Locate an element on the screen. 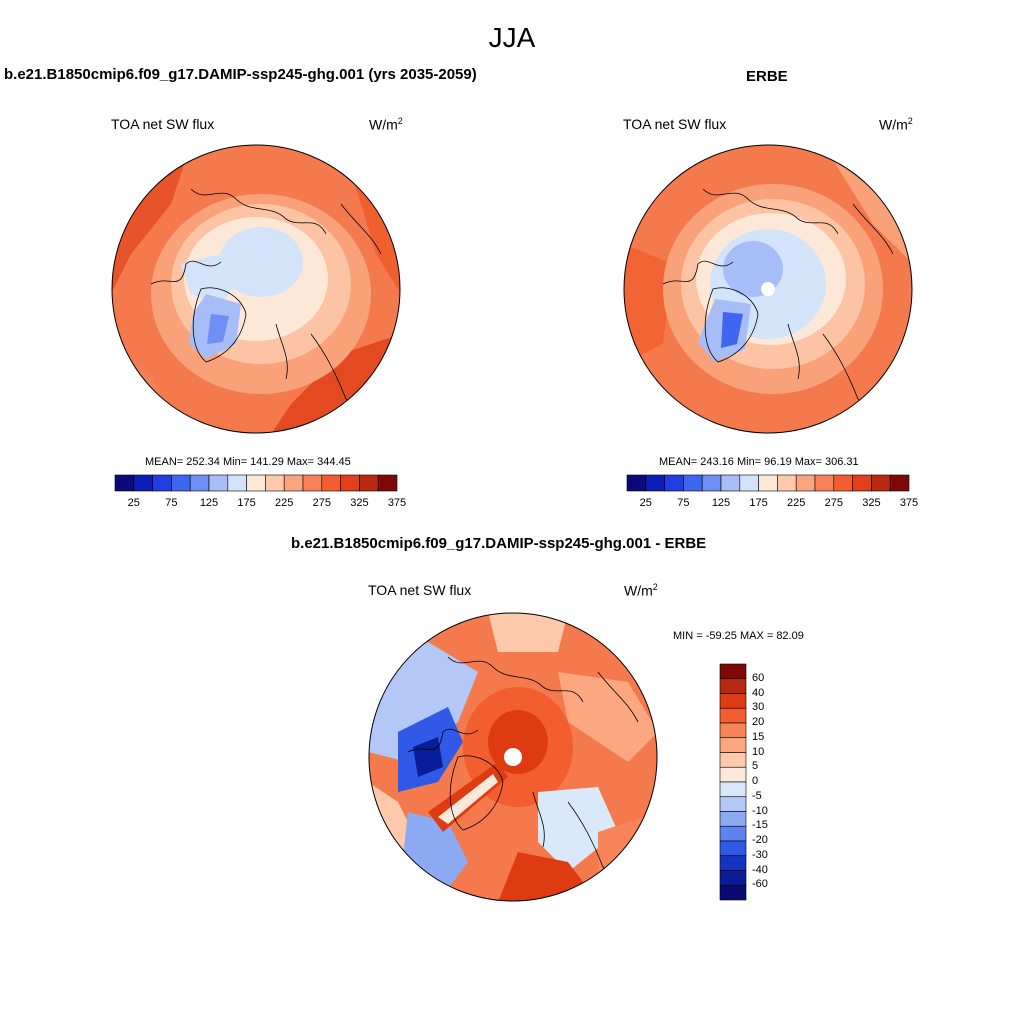 The image size is (1024, 1024). diff-polar-map is located at coordinates (513, 757).